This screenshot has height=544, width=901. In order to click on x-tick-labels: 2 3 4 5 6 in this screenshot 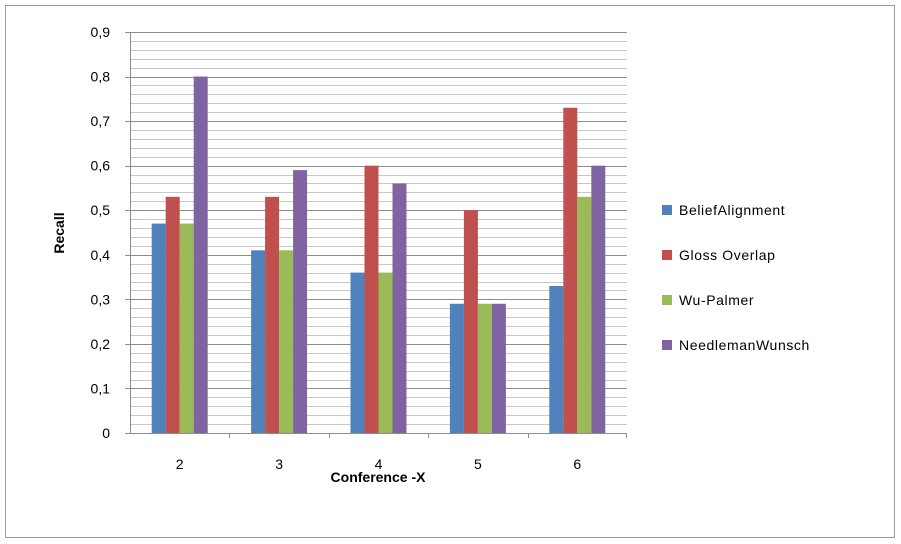, I will do `click(379, 464)`.